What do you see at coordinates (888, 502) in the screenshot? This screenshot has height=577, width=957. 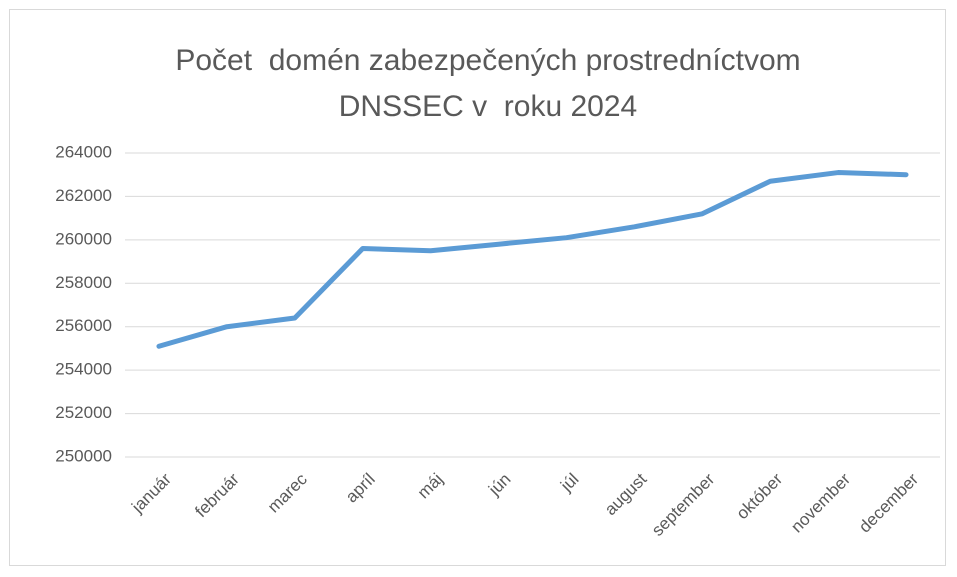 I see `x-tick-label: december` at bounding box center [888, 502].